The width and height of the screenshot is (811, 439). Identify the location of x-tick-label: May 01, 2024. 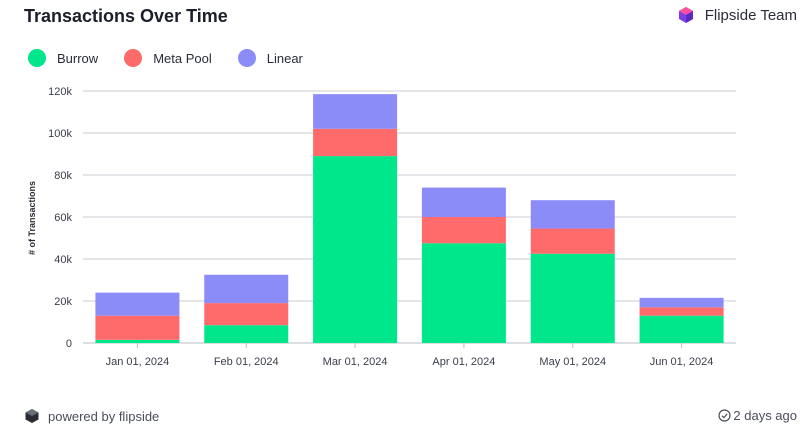
(572, 362).